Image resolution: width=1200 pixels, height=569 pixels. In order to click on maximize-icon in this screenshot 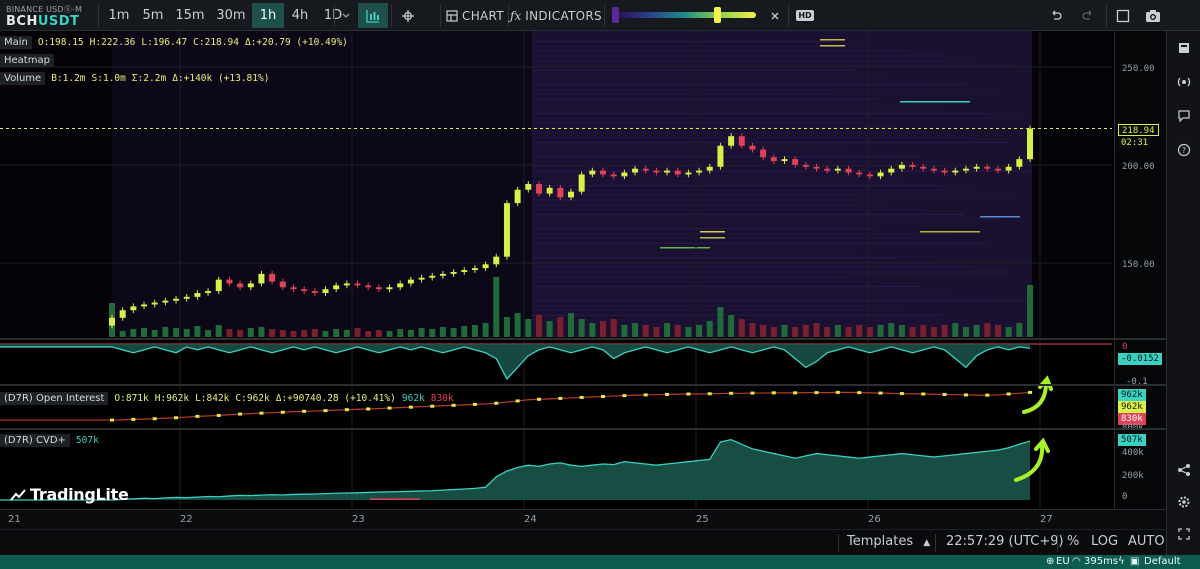, I will do `click(1184, 534)`.